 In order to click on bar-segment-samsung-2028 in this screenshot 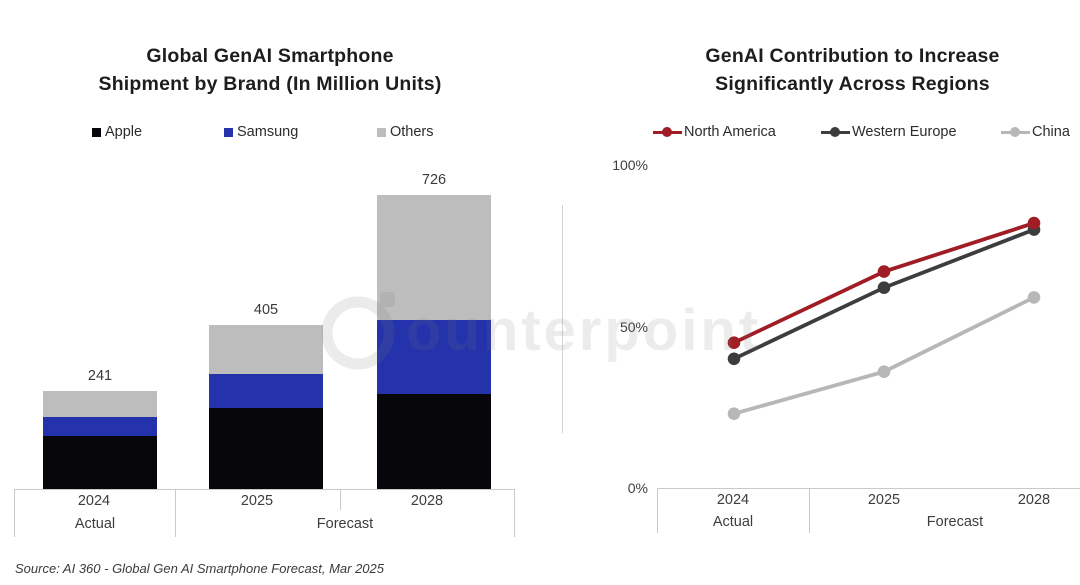, I will do `click(434, 357)`.